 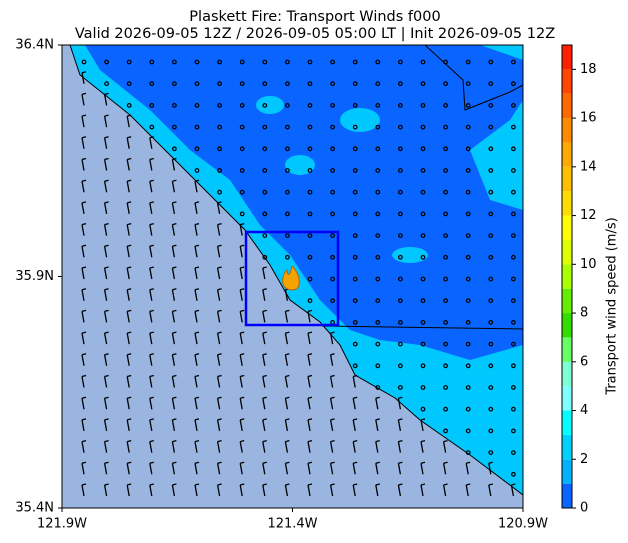 I want to click on colorbar-tick-label: 2, so click(x=584, y=459).